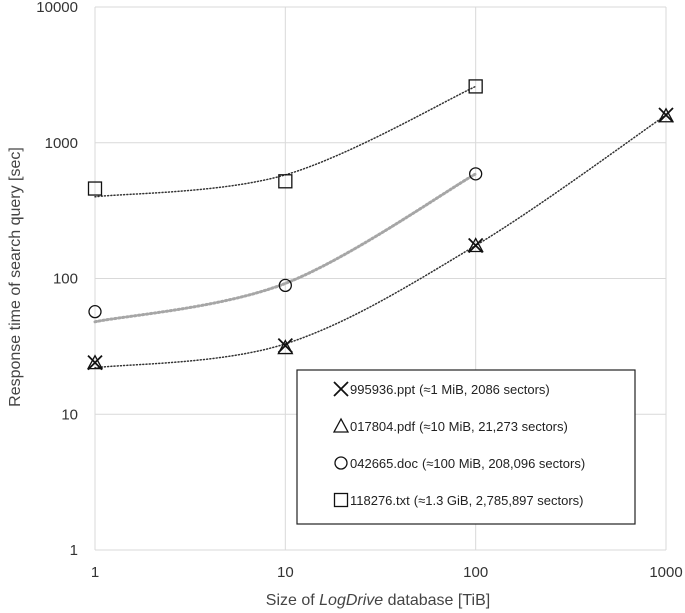  I want to click on trend-line-042665-doc, so click(285, 248).